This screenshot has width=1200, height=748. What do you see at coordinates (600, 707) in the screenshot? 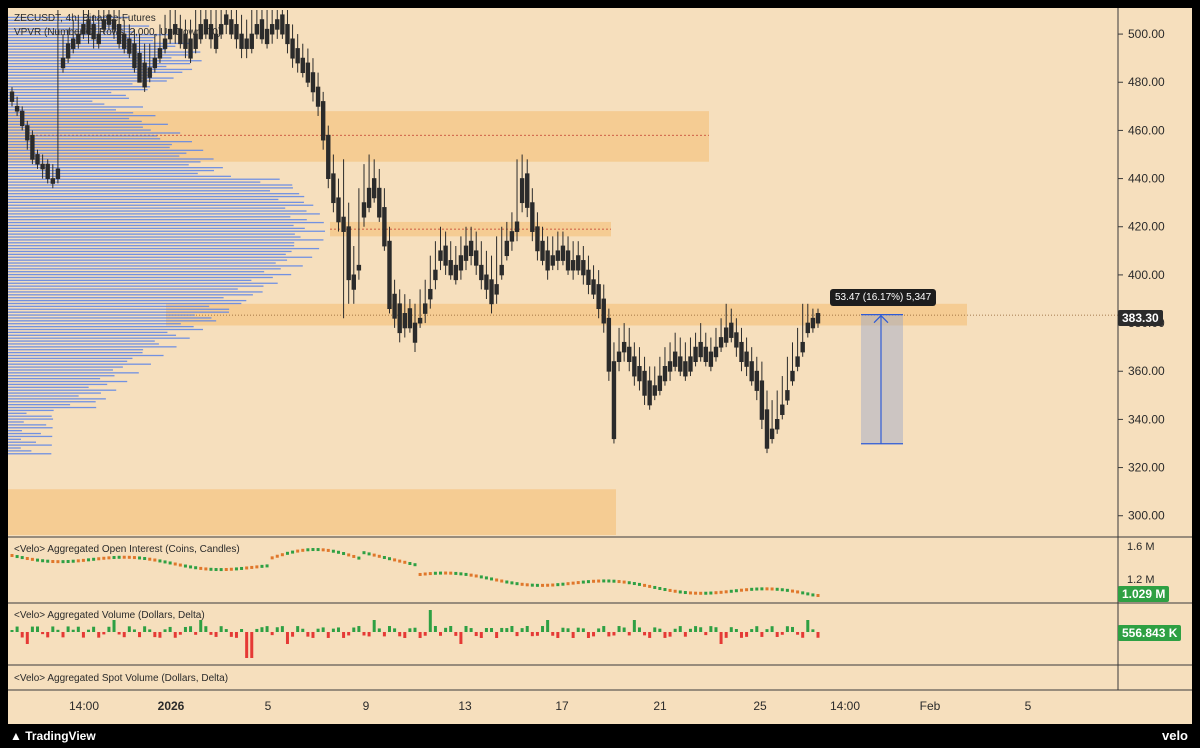
I see `time-axis` at bounding box center [600, 707].